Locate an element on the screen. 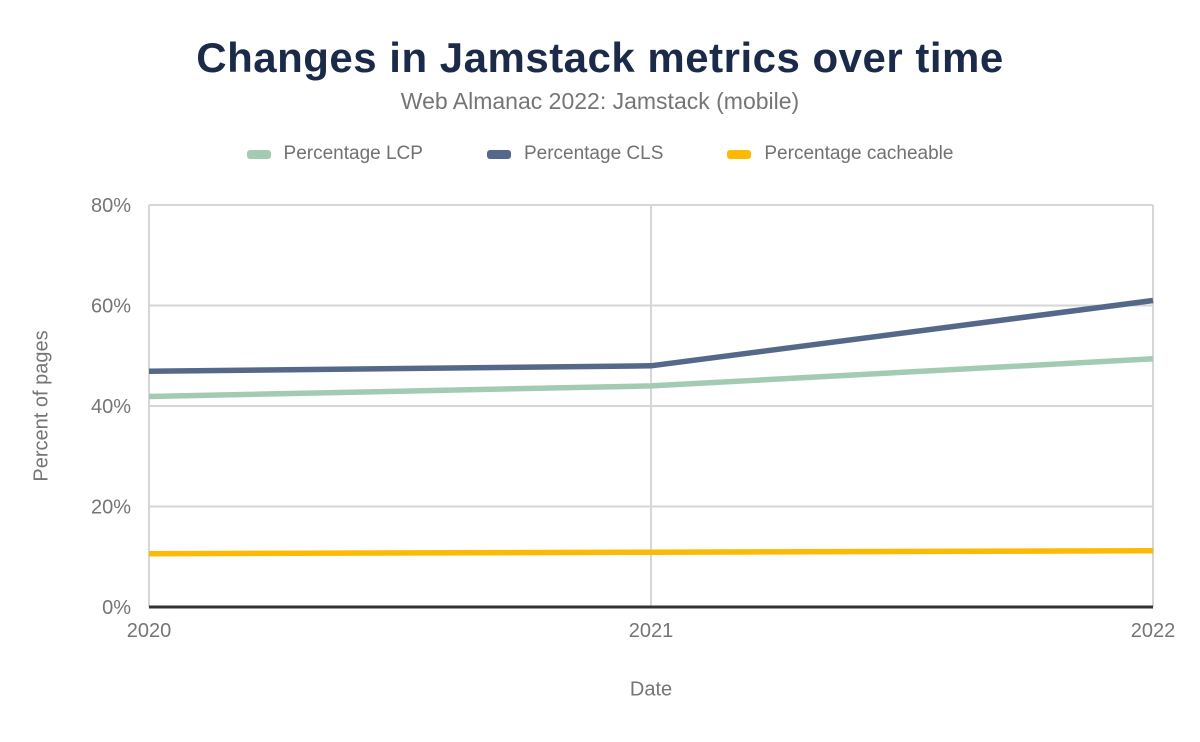 The height and width of the screenshot is (742, 1200). legend-label-cacheable: Percentage cacheable is located at coordinates (859, 153).